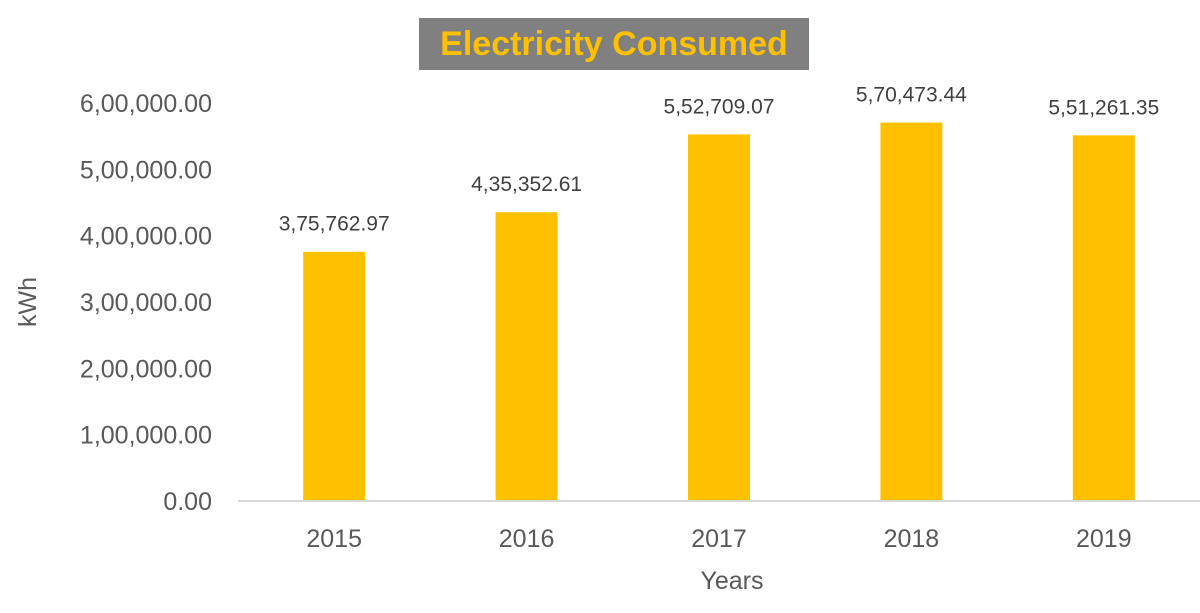  I want to click on y-tick-label: 6,00,000.00, so click(146, 104).